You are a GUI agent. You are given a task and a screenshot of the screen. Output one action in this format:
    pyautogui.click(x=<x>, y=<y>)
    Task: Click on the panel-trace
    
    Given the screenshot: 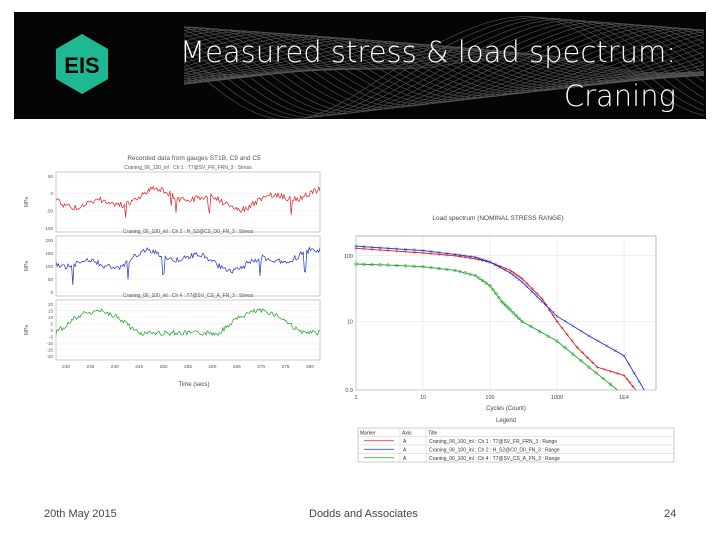 What is the action you would take?
    pyautogui.click(x=187, y=322)
    